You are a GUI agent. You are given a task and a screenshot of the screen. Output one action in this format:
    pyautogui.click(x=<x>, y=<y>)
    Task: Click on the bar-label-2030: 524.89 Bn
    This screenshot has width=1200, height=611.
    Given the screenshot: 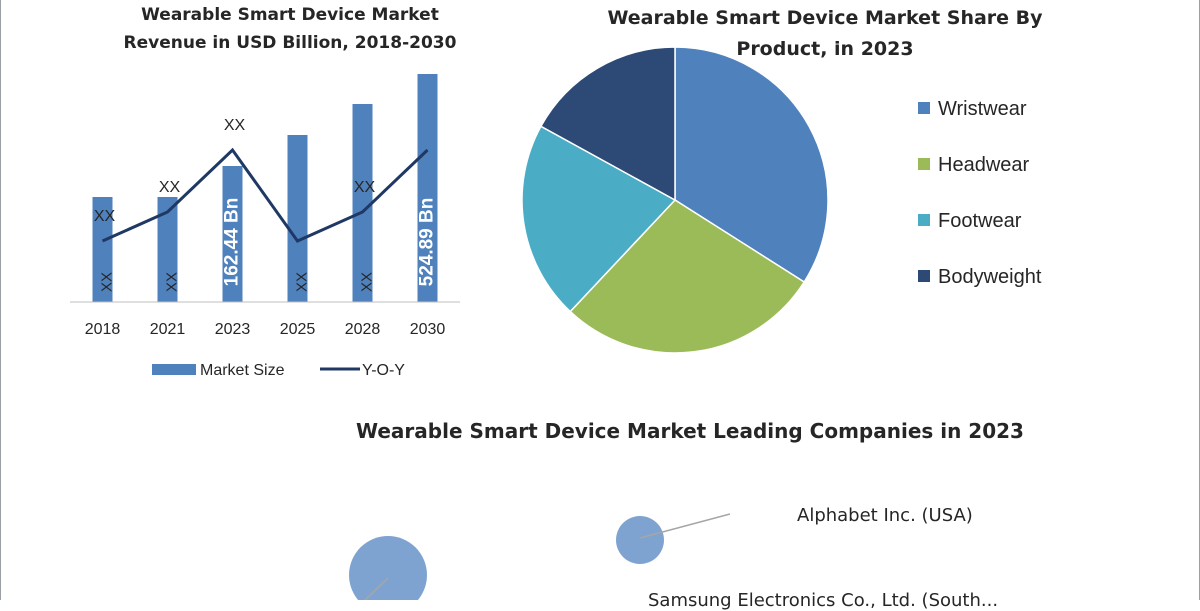 What is the action you would take?
    pyautogui.click(x=427, y=242)
    